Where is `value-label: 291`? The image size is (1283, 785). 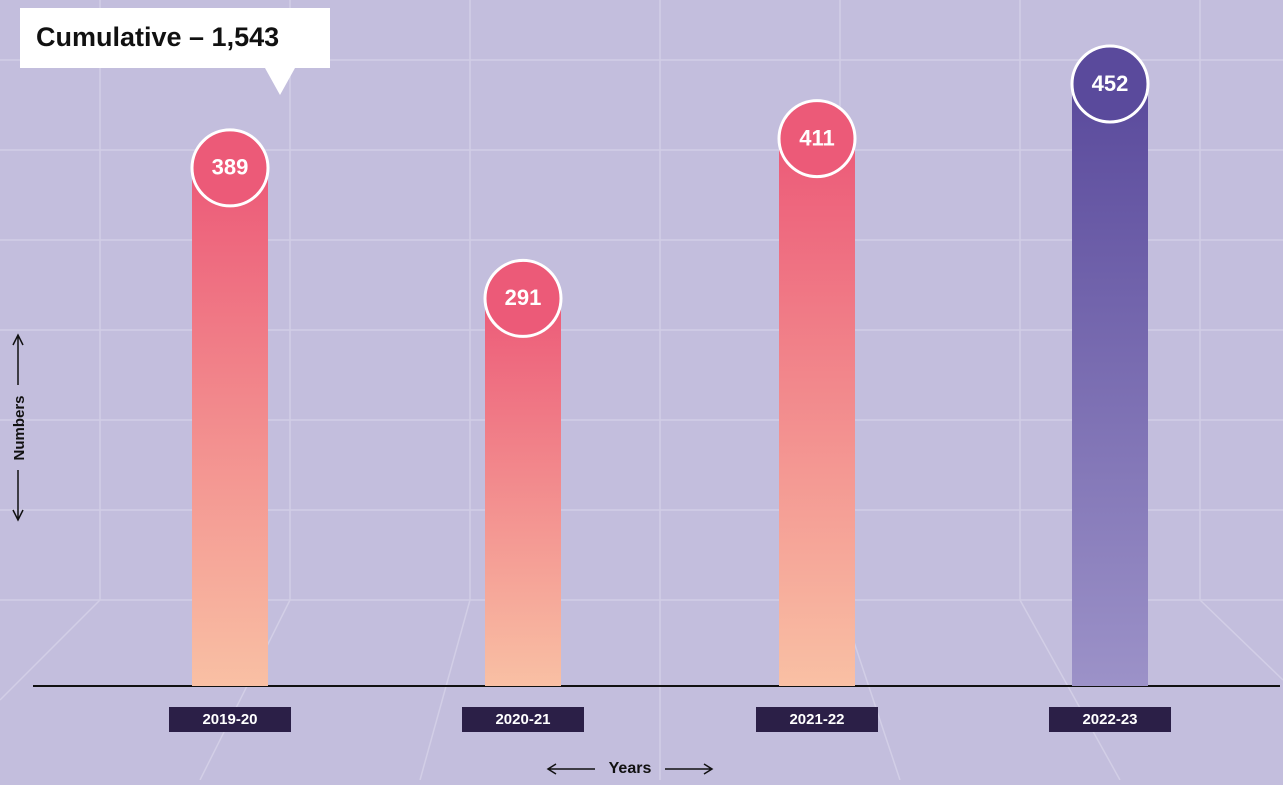
value-label: 291 is located at coordinates (523, 297).